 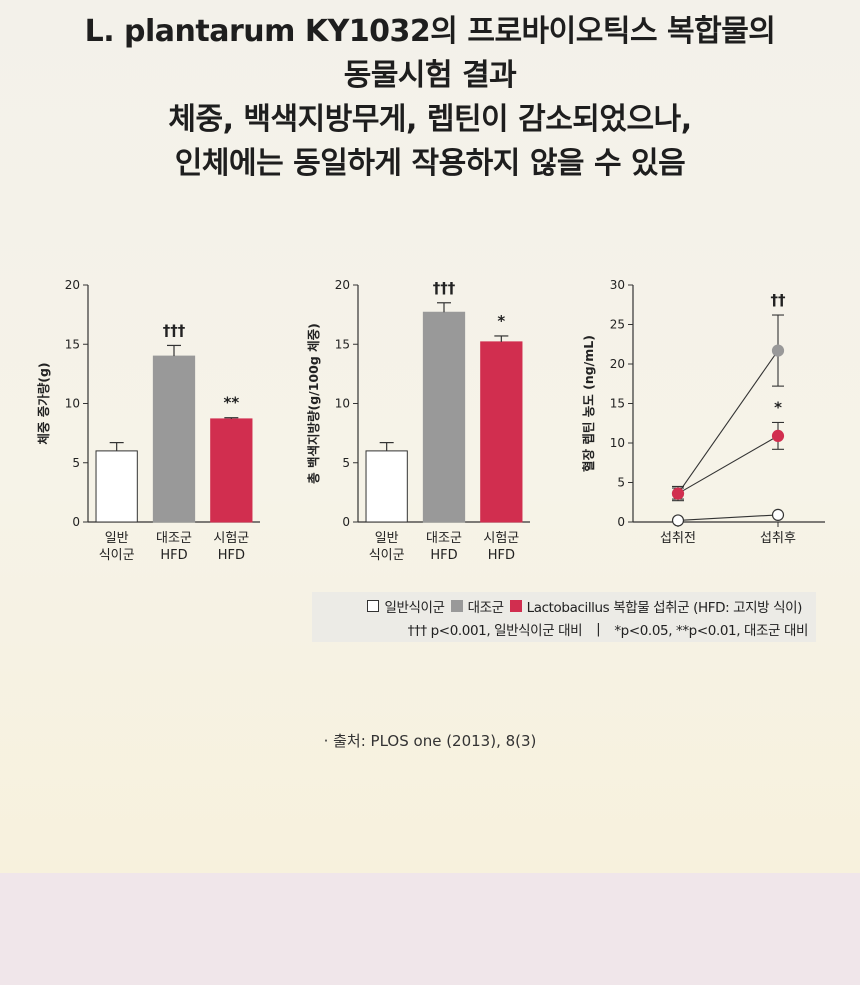 I want to click on significance-mark: **, so click(x=231, y=403).